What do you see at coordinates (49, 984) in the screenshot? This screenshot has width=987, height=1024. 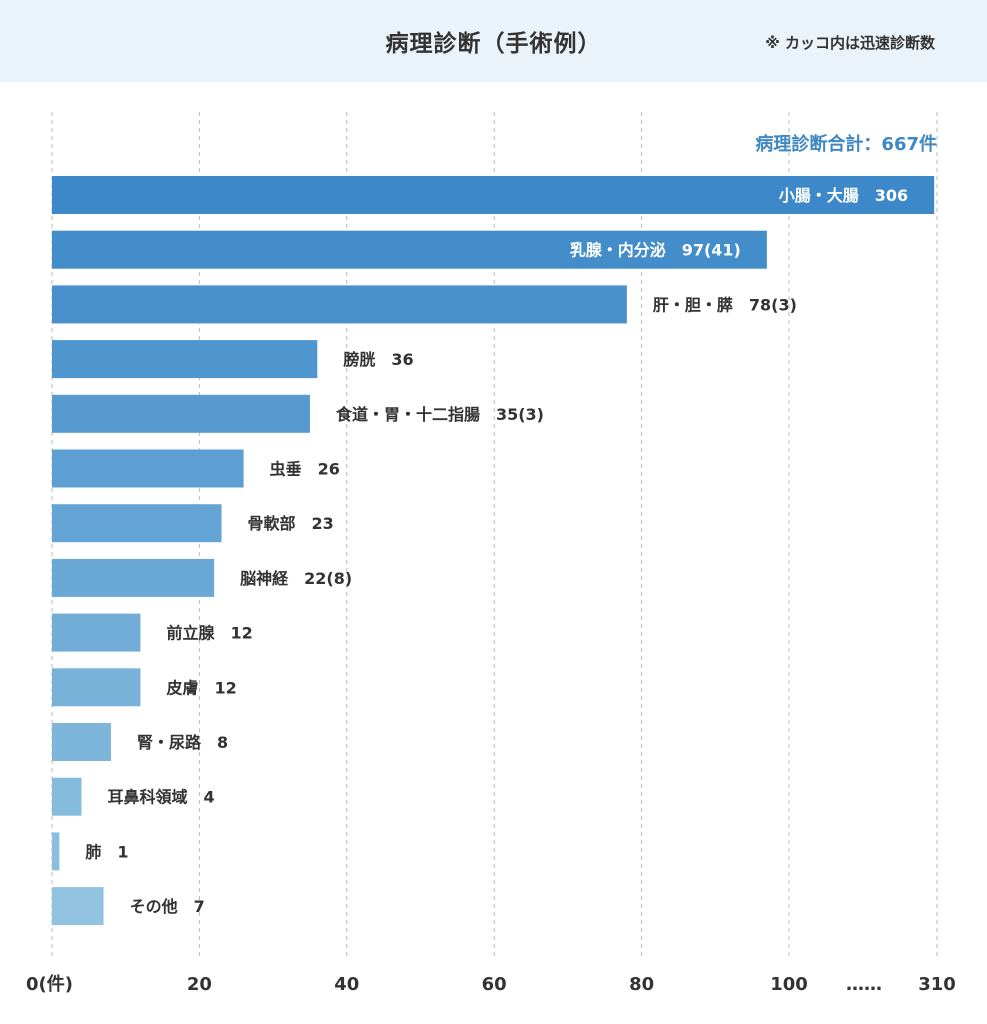 I see `x-tick-label: 0(件)` at bounding box center [49, 984].